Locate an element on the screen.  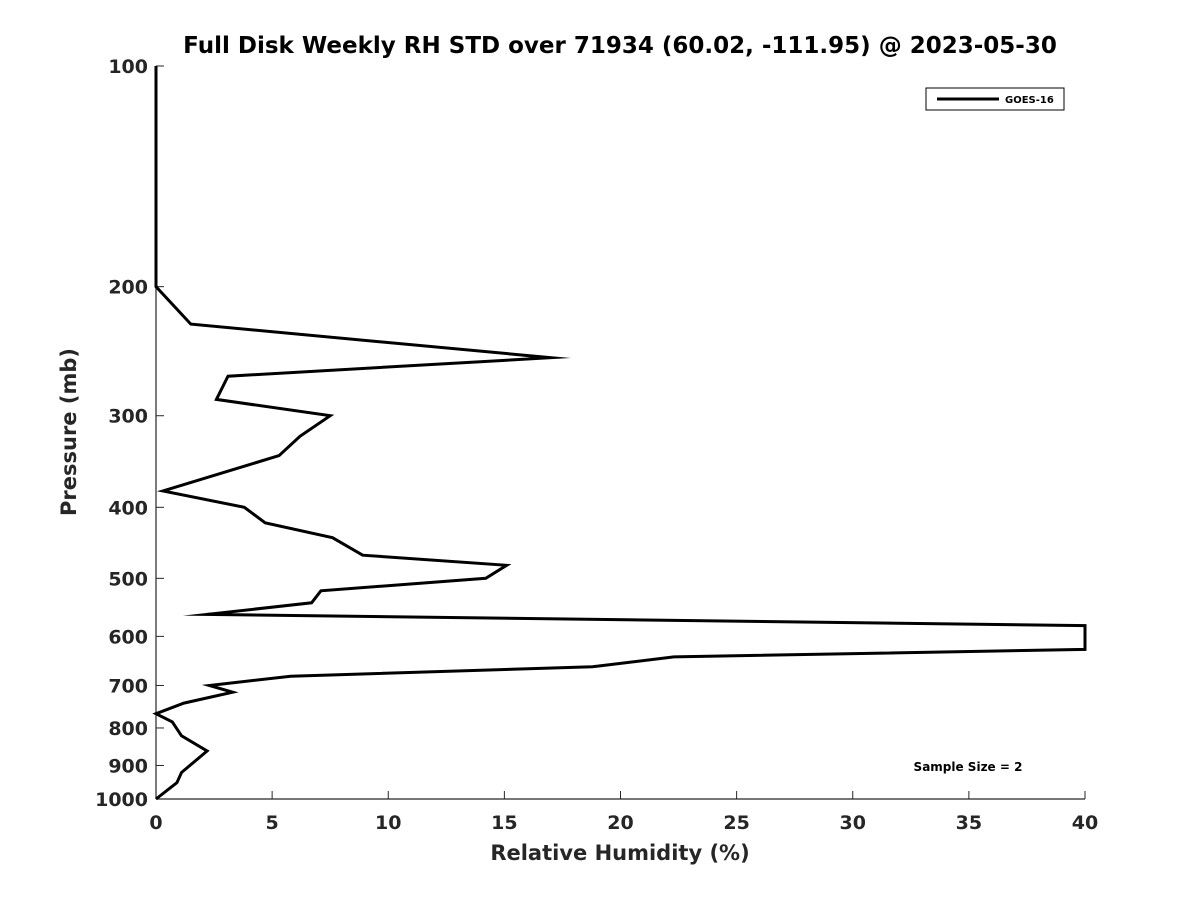
x-axis-ticks: 0 5 10 15 20 25 30 35 40 is located at coordinates (623, 812).